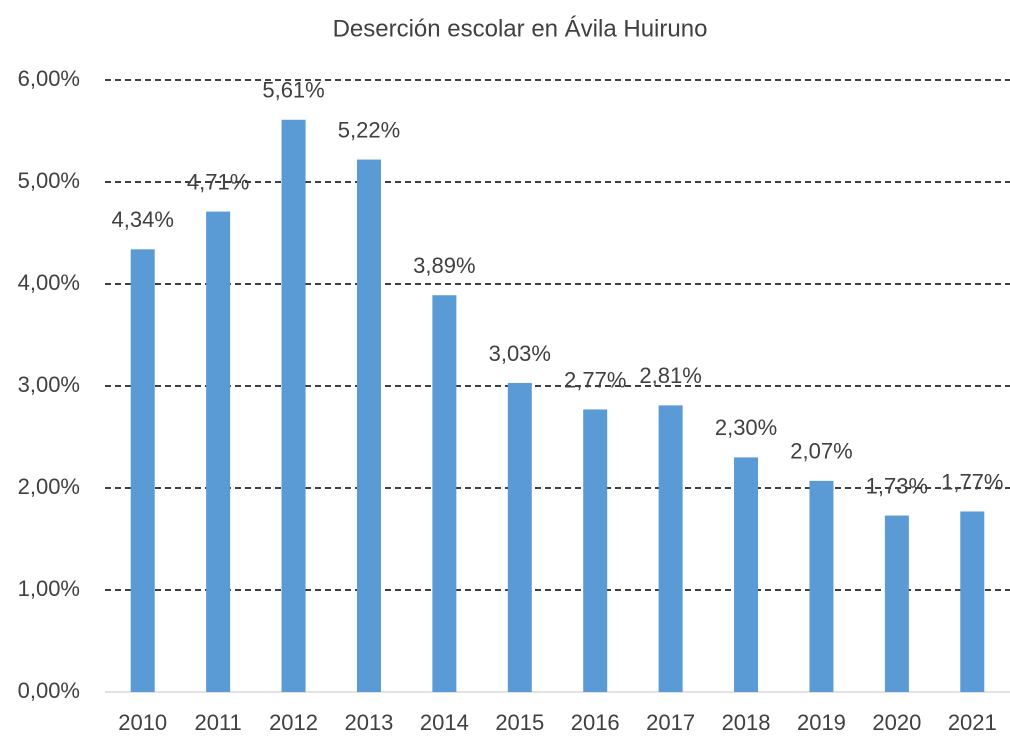 Image resolution: width=1010 pixels, height=736 pixels. What do you see at coordinates (49, 690) in the screenshot?
I see `y-tick-label: 0,00%` at bounding box center [49, 690].